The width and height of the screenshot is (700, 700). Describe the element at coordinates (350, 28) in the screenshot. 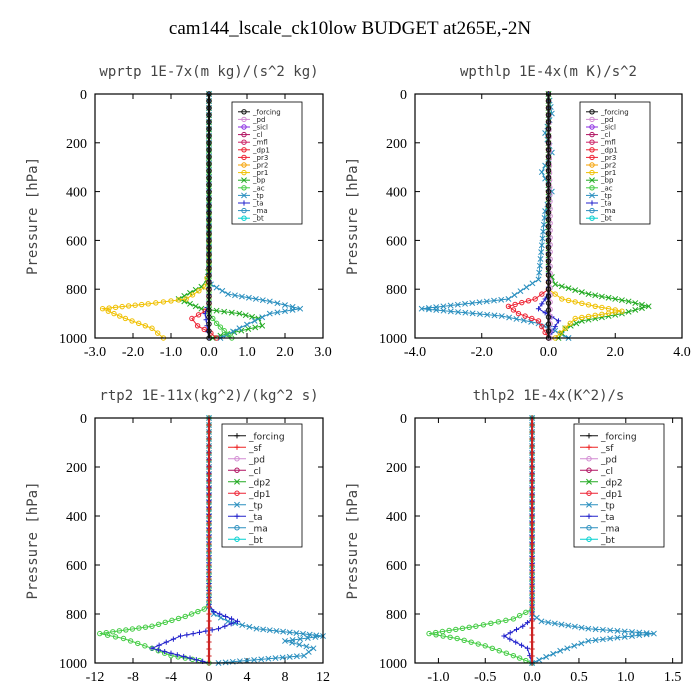

I see `figure-title: cam144_lscale_ck10low BUDGET at265E,-2N` at that location.